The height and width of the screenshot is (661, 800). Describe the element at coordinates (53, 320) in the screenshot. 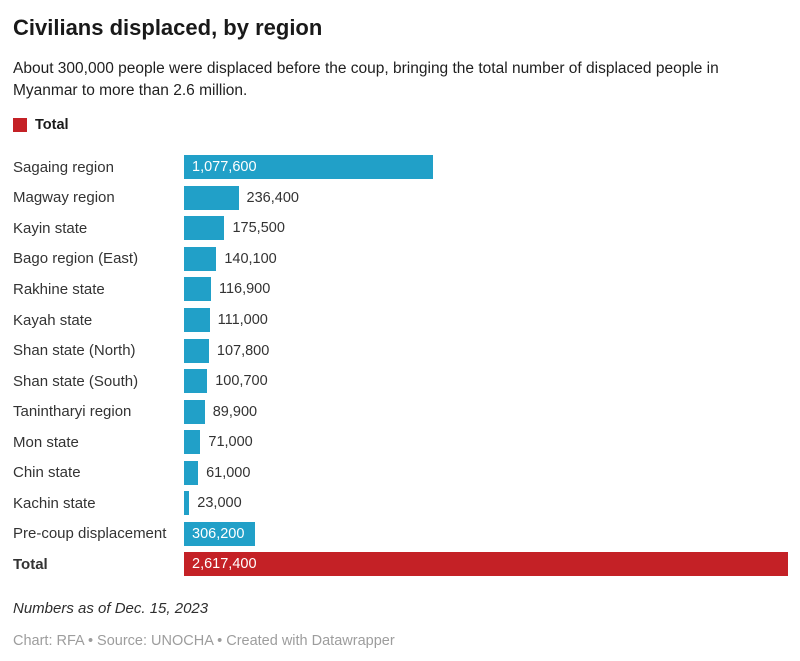

I see `row-label: Kayah state` at that location.